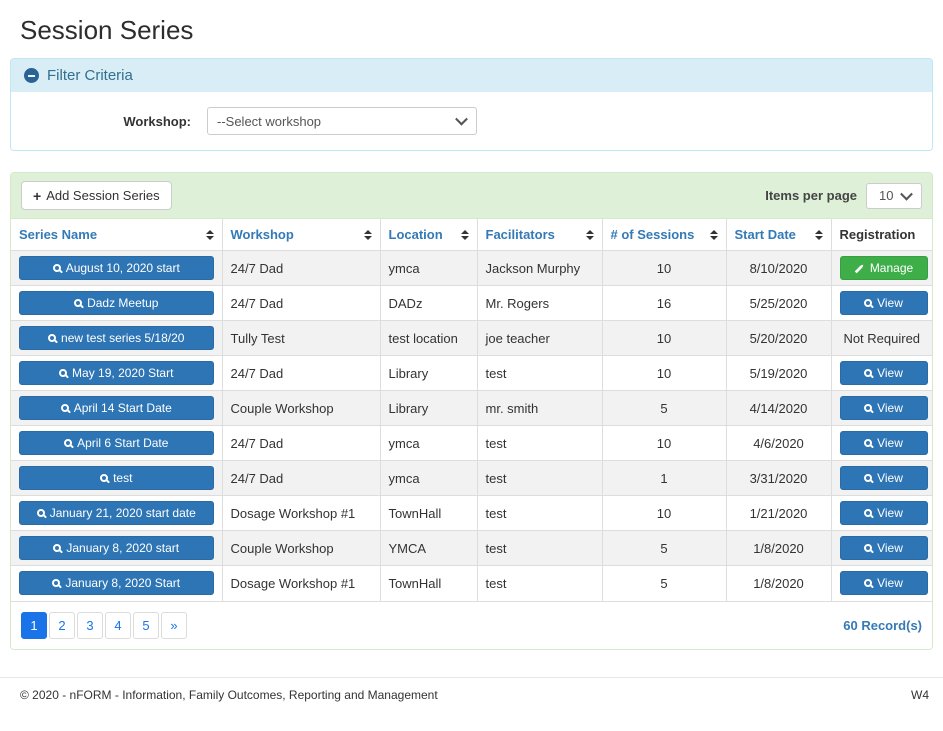 This screenshot has height=731, width=943. I want to click on cell-location: Library, so click(429, 408).